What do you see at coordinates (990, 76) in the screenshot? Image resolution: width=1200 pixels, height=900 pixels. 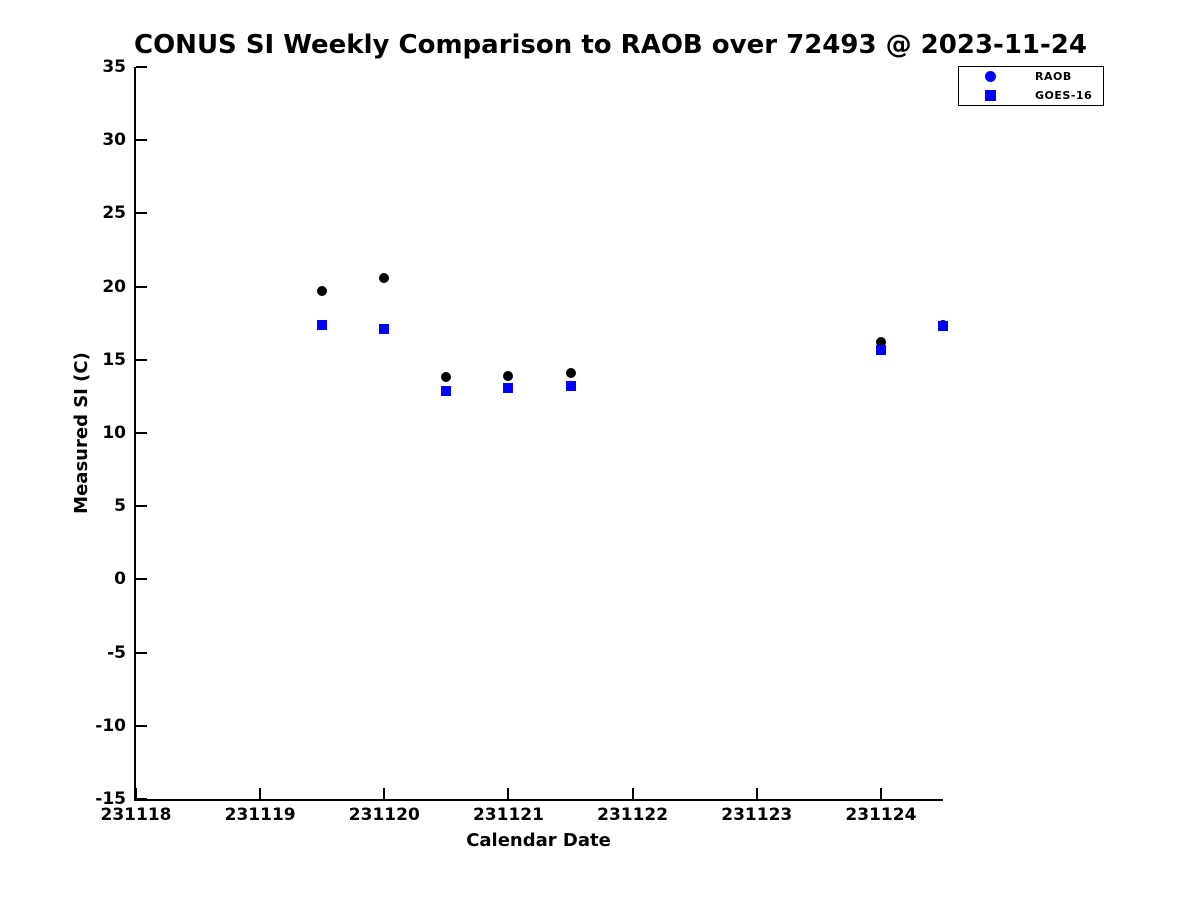 I see `raob-circle-marker-icon` at bounding box center [990, 76].